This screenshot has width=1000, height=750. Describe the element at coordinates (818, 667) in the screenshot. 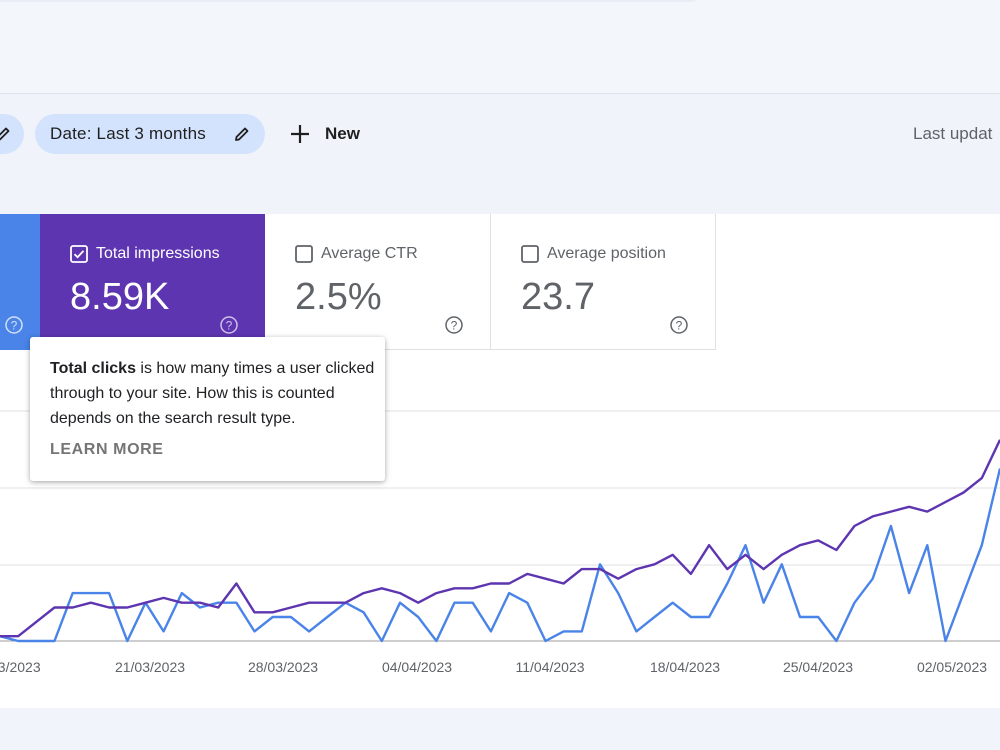

I see `x-tick-label: 25/04/2023` at that location.